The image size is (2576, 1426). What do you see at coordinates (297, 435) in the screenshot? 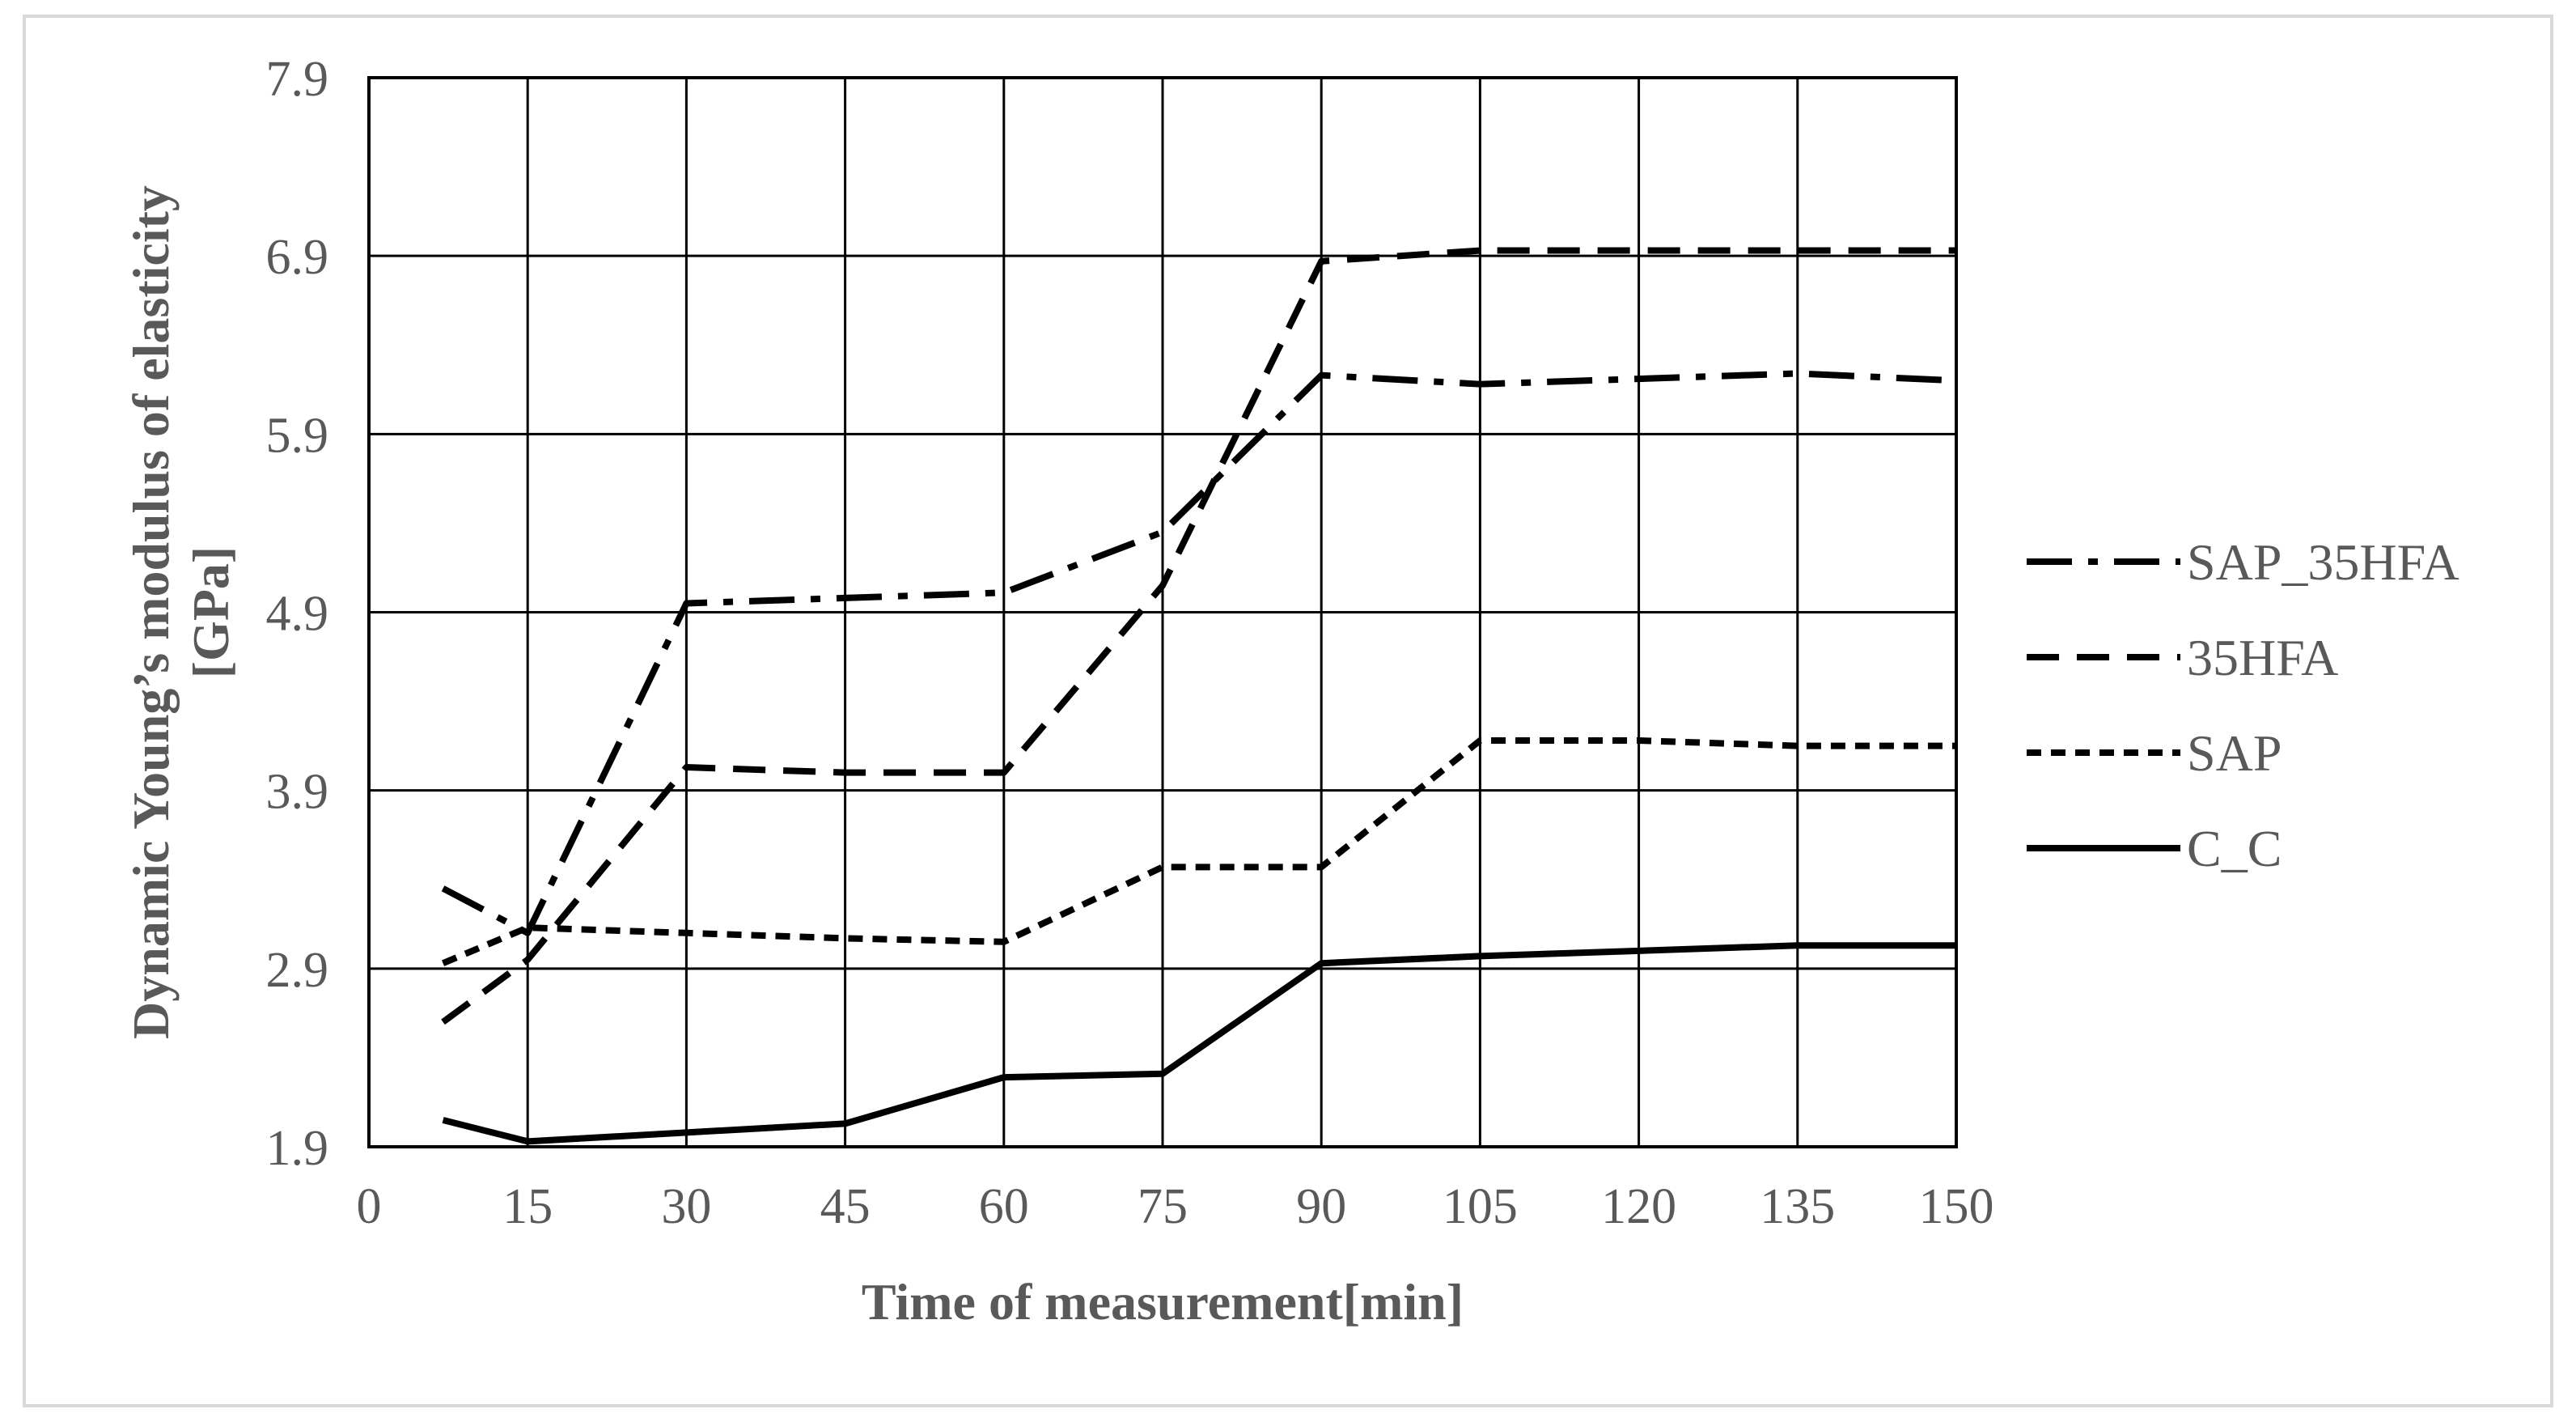
I see `y-tick-label: 5.9` at bounding box center [297, 435].